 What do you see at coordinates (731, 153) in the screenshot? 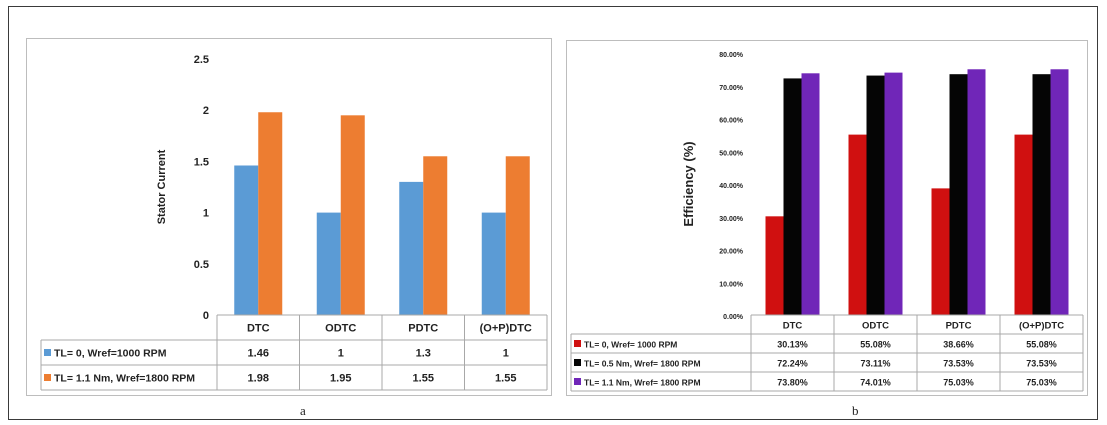
I see `y-tick-label: 50.00%` at bounding box center [731, 153].